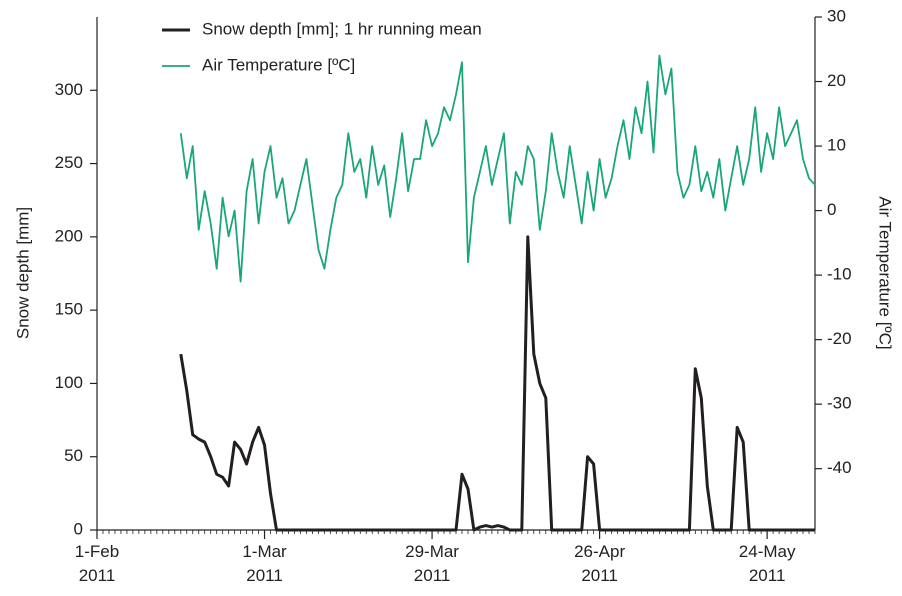 Image resolution: width=902 pixels, height=596 pixels. I want to click on y-axis-label: Snow depth [mm], so click(22, 273).